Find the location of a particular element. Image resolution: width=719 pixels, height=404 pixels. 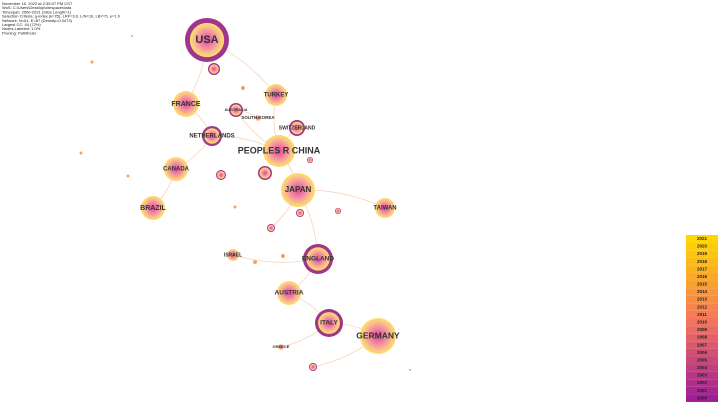

legend-year: 2007 is located at coordinates (702, 344).